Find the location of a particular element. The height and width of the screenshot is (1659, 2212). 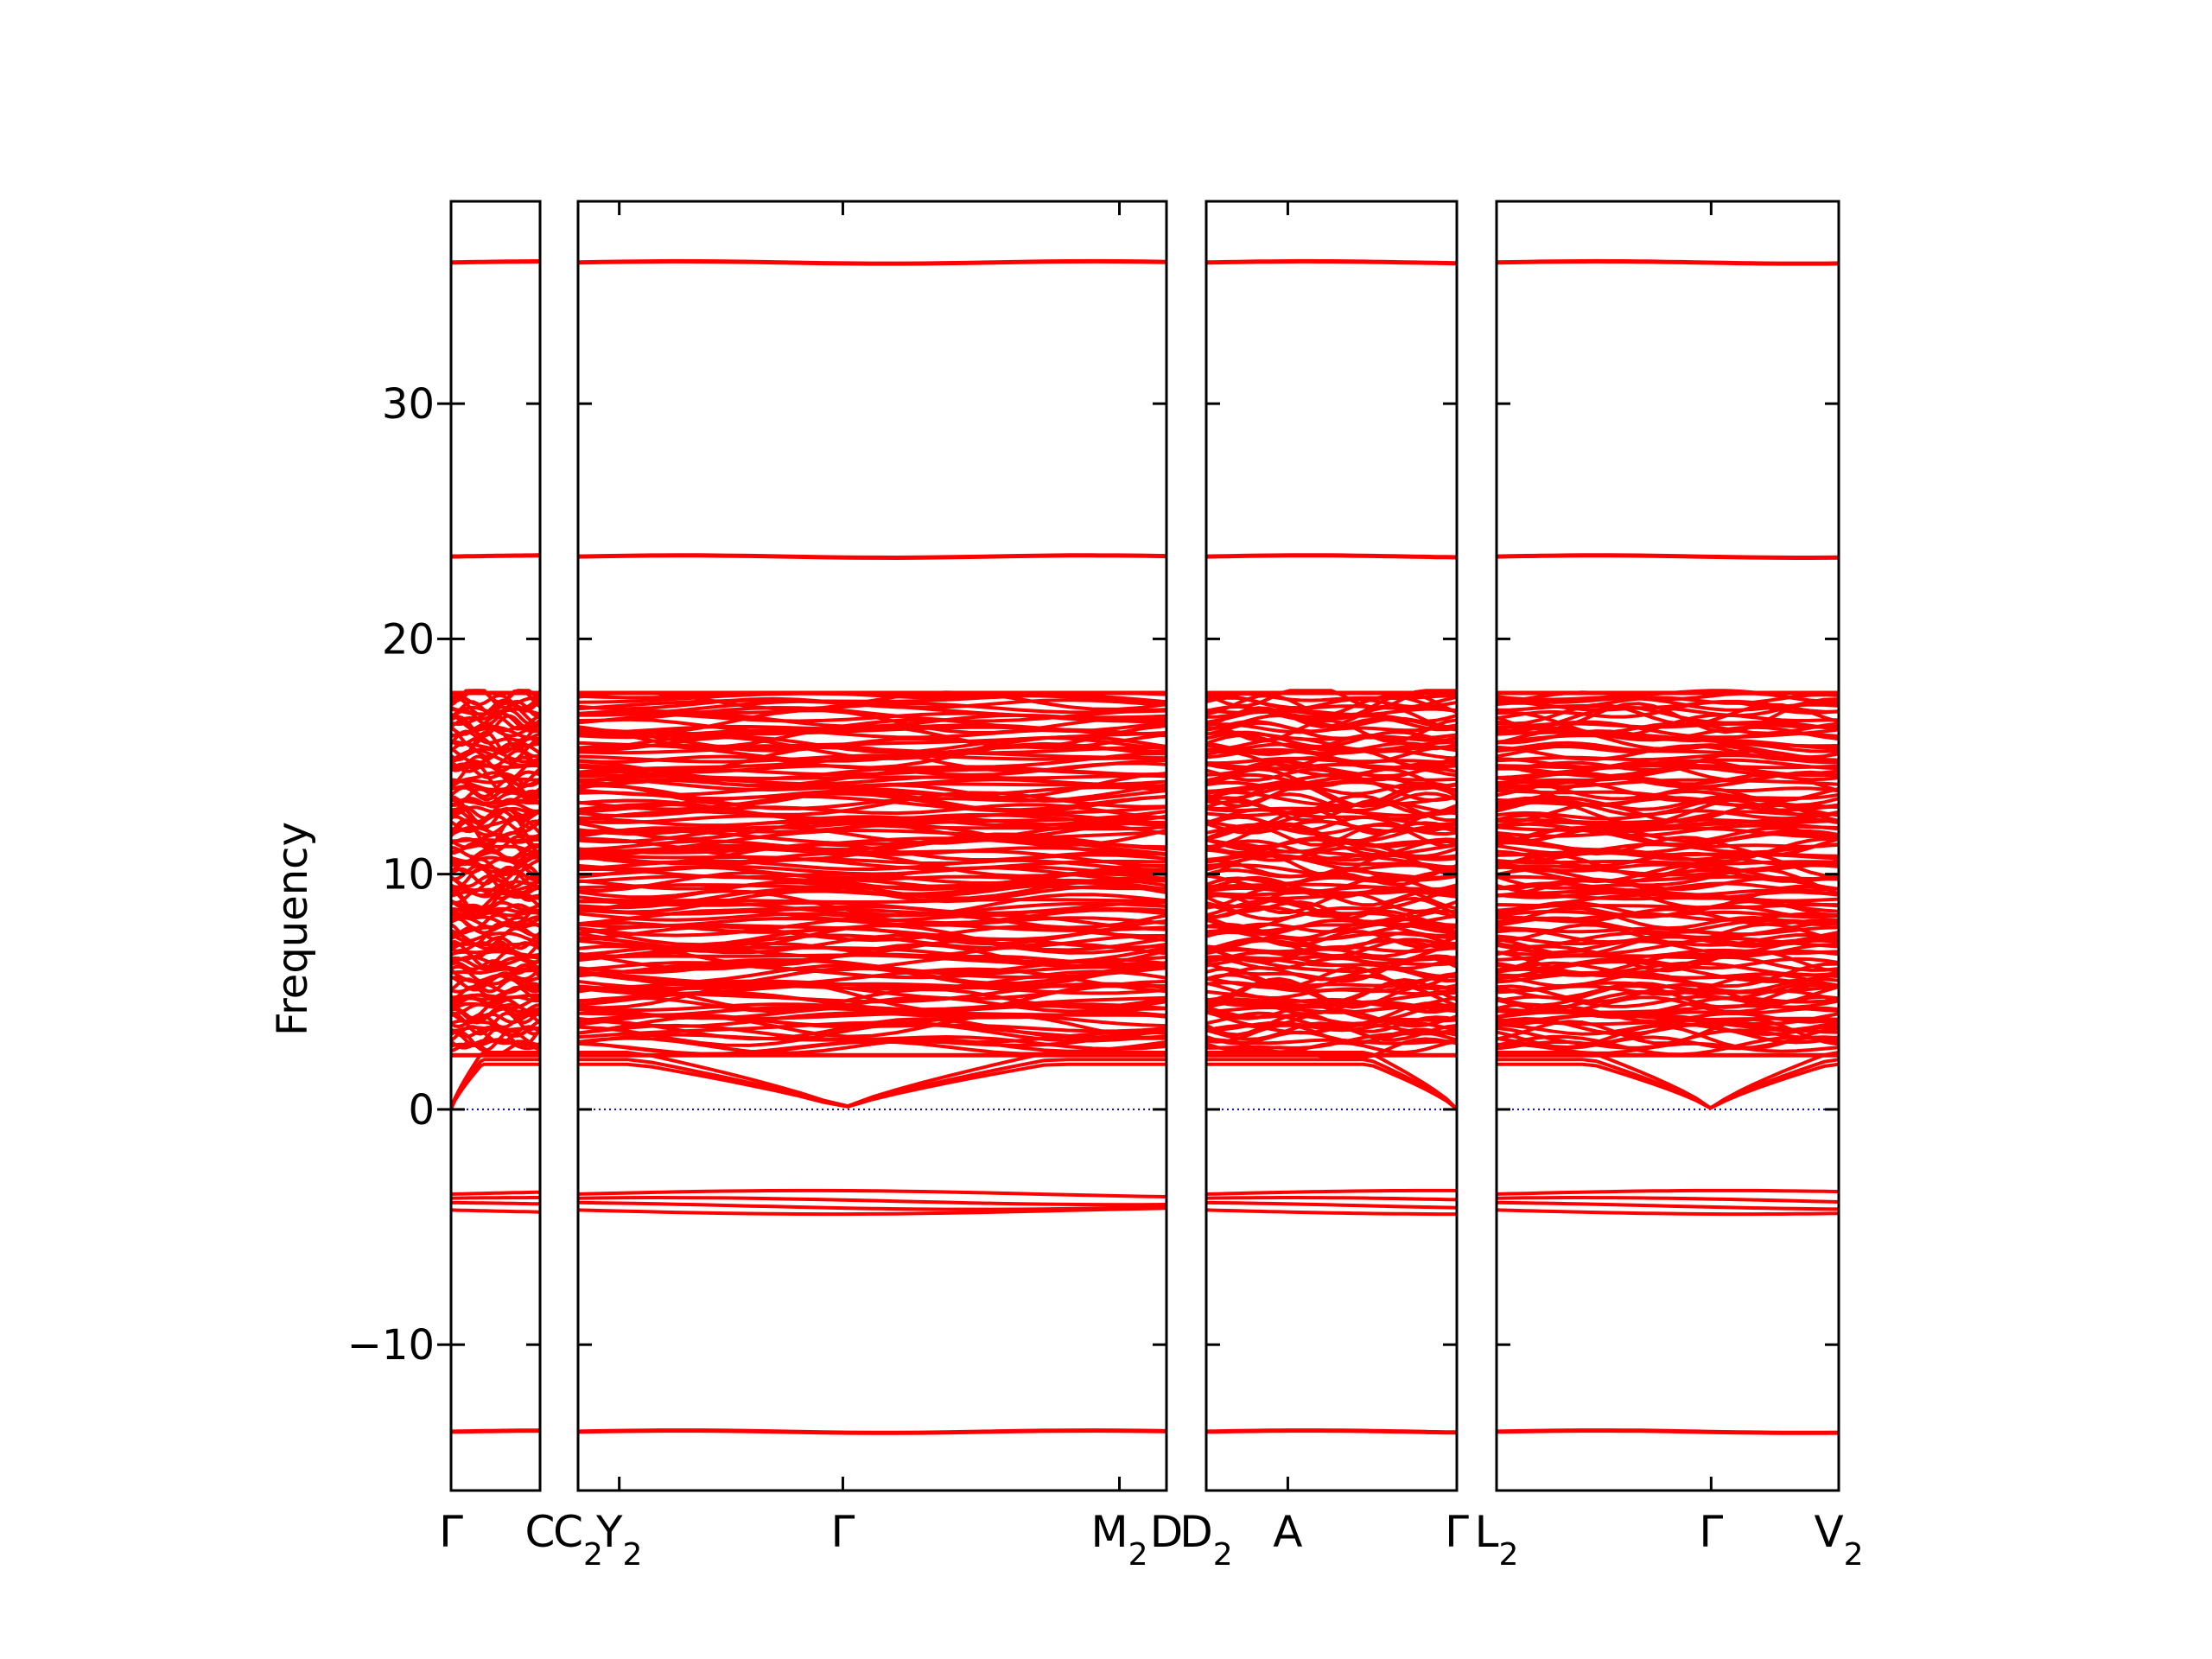

panel-seg3 is located at coordinates (1332, 846).